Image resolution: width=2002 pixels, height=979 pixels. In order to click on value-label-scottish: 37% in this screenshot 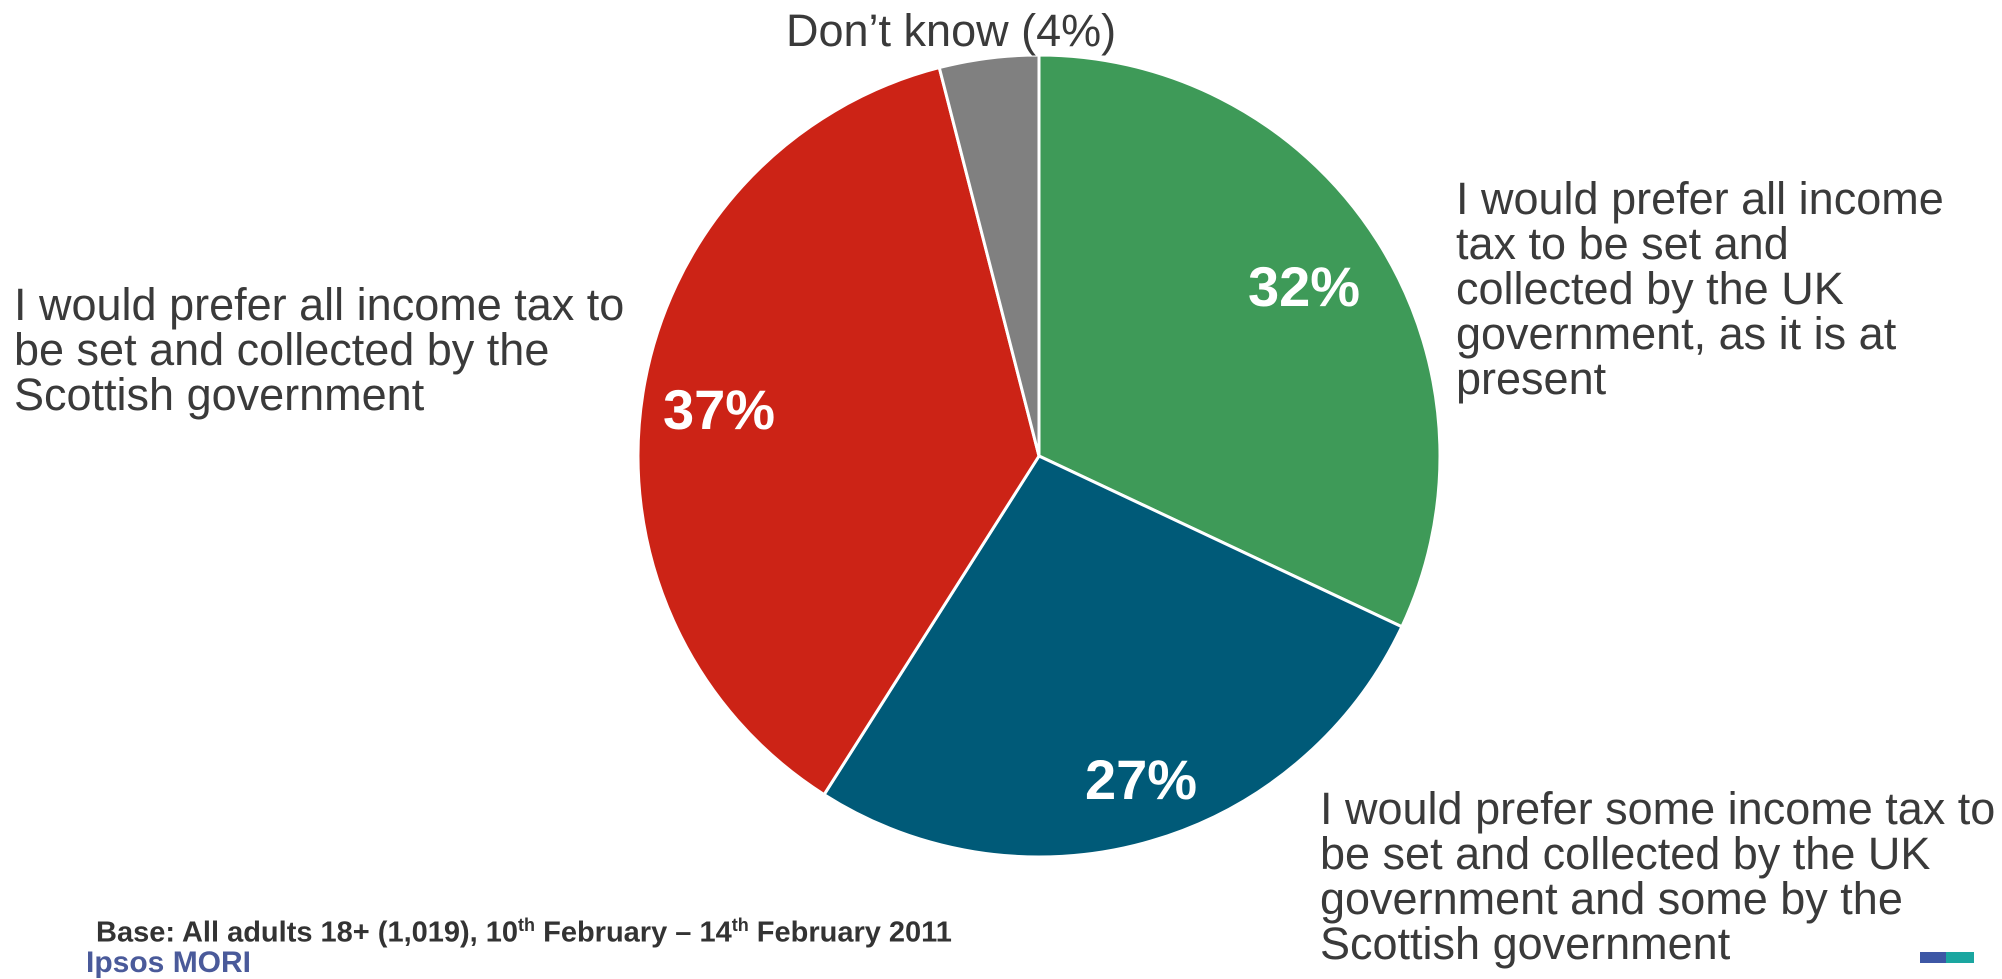, I will do `click(719, 409)`.